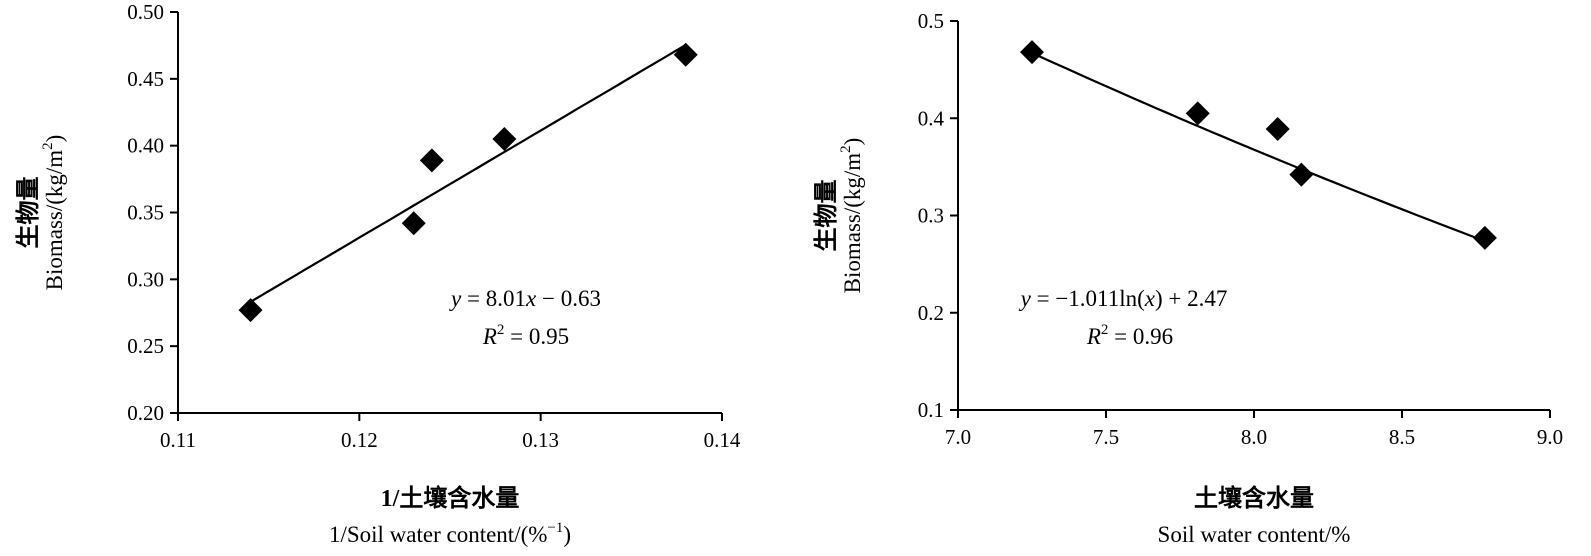  I want to click on x-axis-title-cn: 土壤含水量, so click(1254, 498).